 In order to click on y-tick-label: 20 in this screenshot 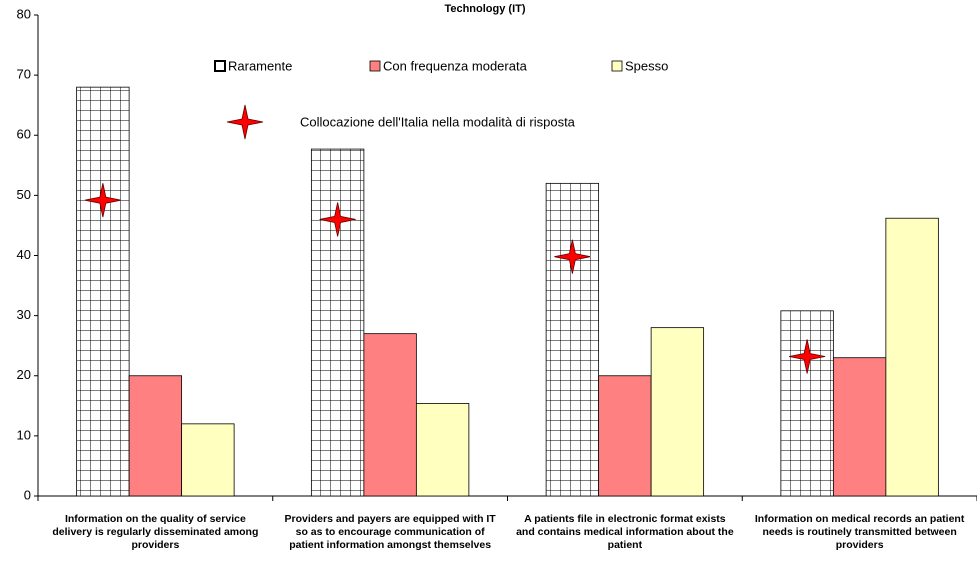, I will do `click(24, 374)`.